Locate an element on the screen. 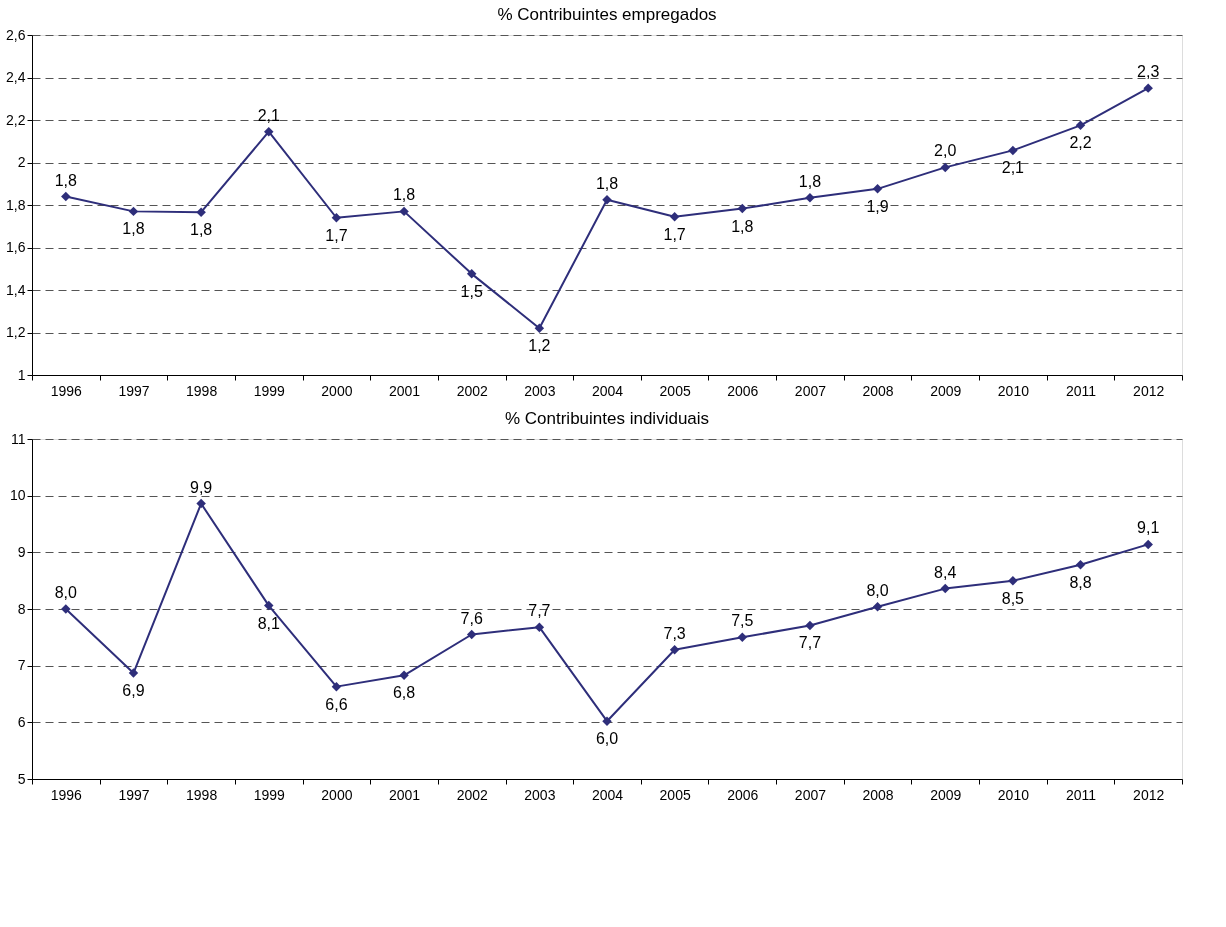 The image size is (1226, 927). data-label: 8,5 is located at coordinates (1013, 598).